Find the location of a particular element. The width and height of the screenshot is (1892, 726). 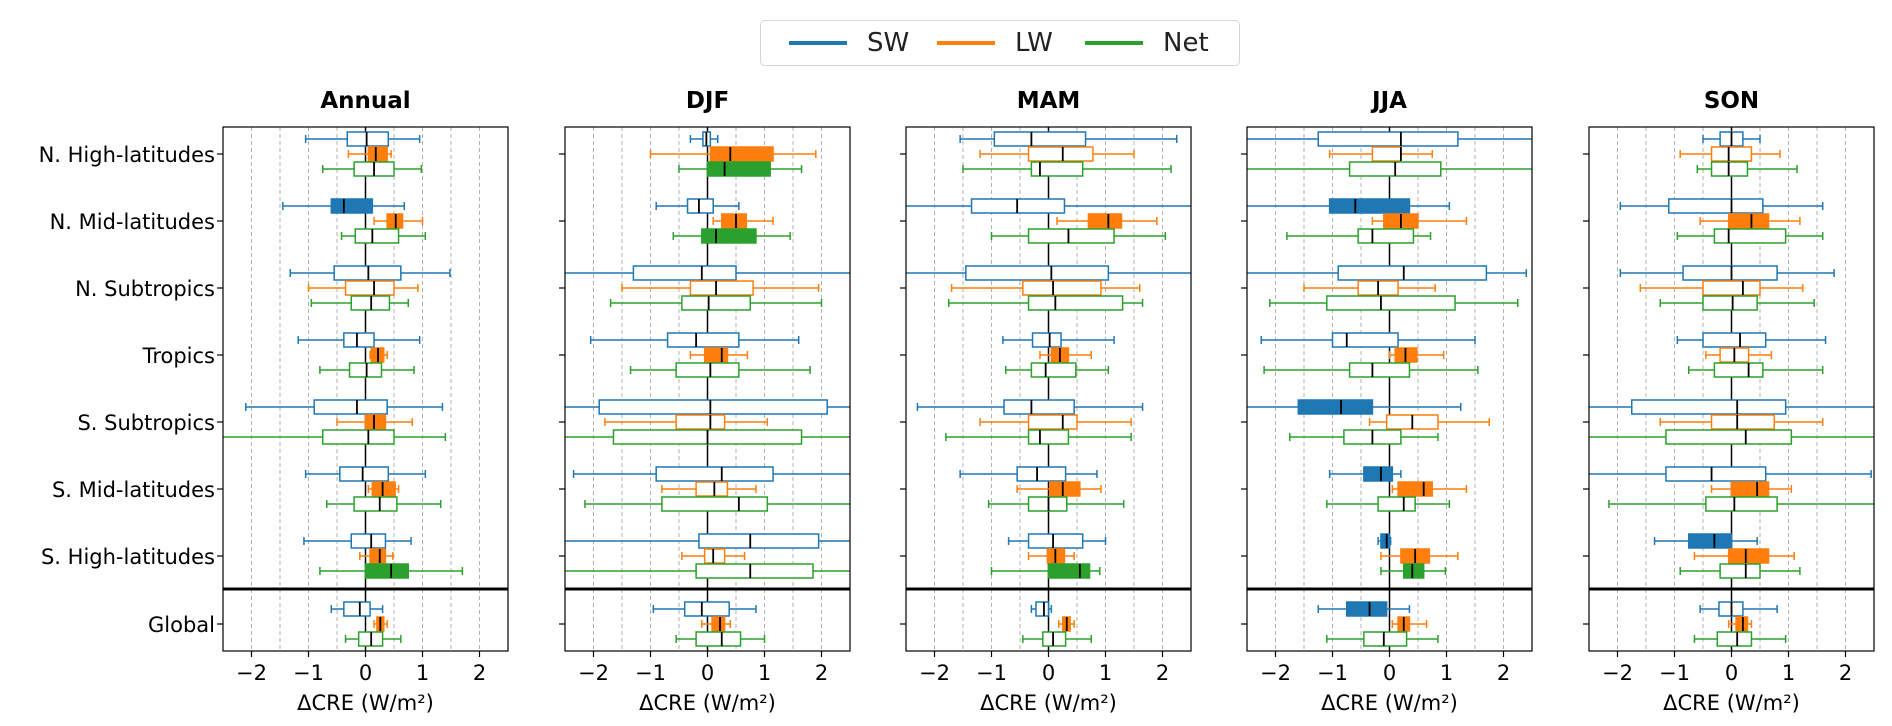

panel-son-xlabel: ΔCRE (W/m²) is located at coordinates (1731, 703).